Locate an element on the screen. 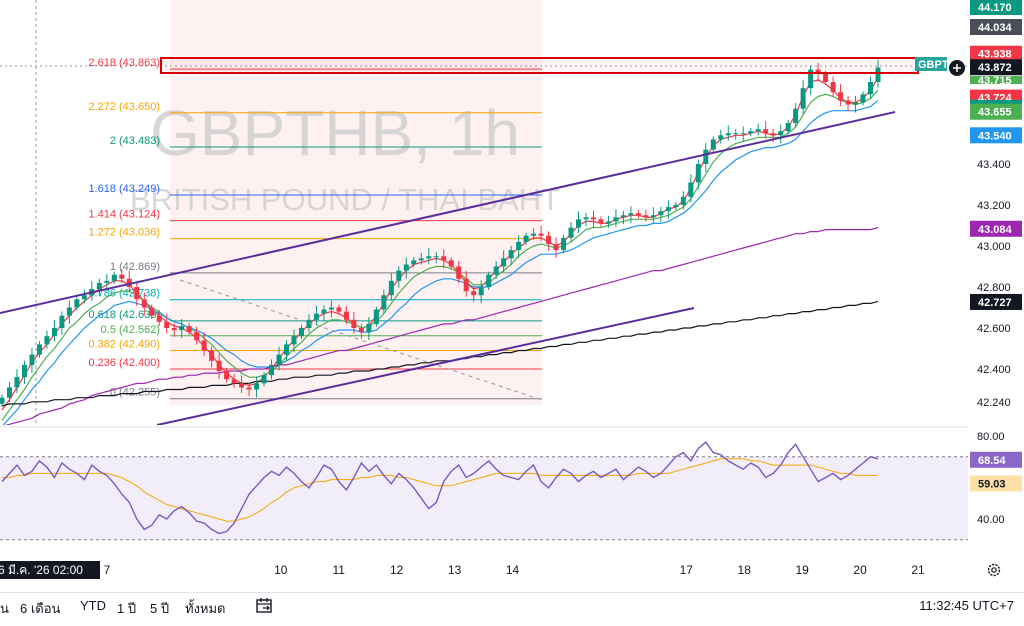 Image resolution: width=1024 pixels, height=626 pixels. symbol-tag-text: GBPT is located at coordinates (933, 65).